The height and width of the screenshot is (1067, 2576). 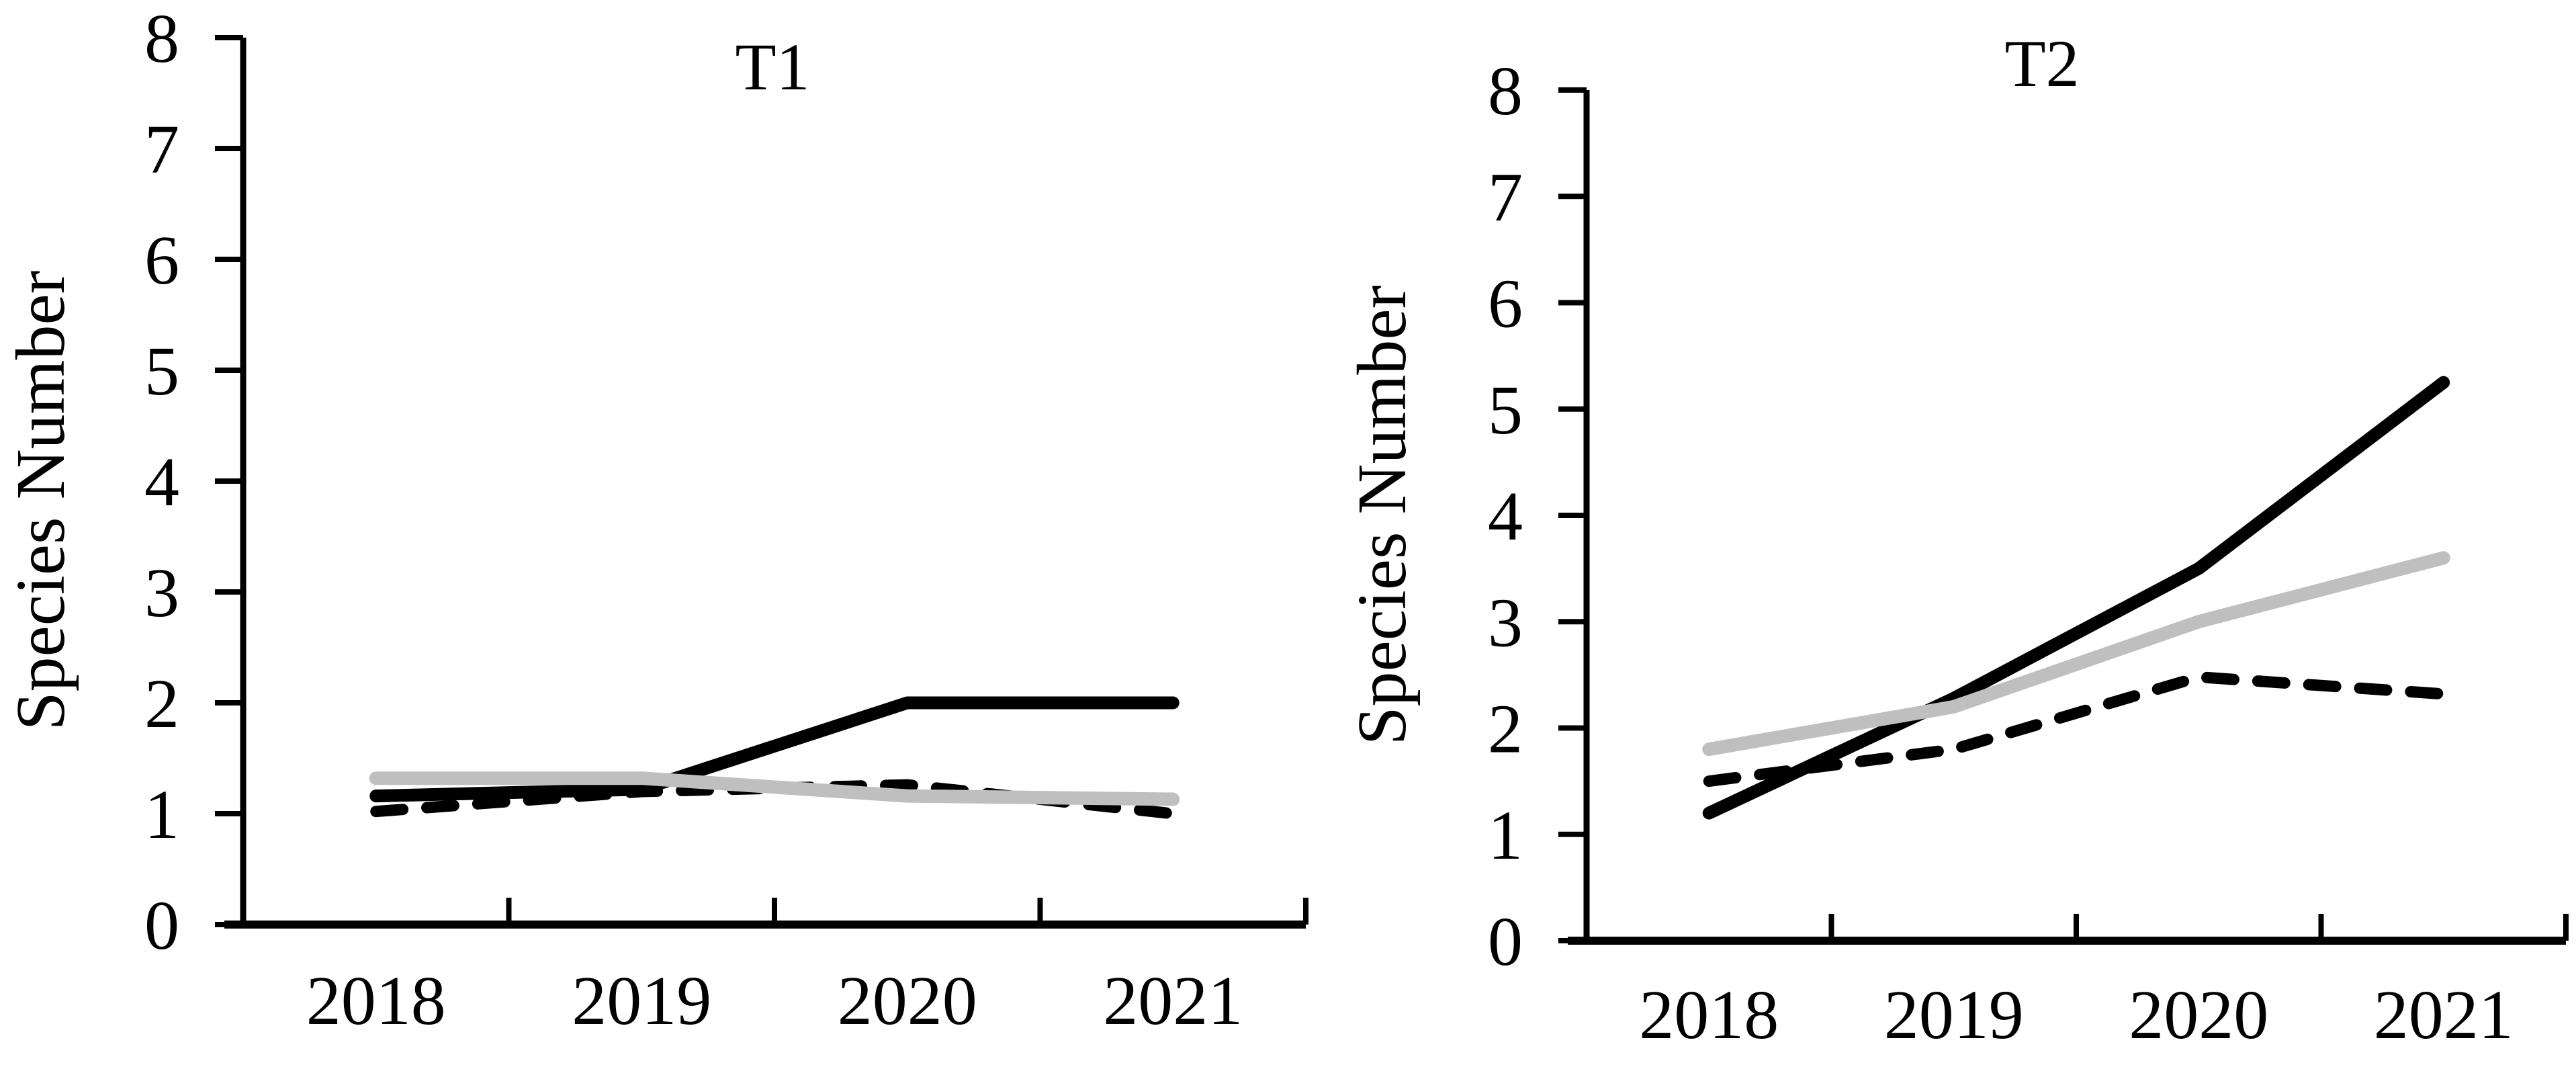 What do you see at coordinates (2077, 729) in the screenshot?
I see `series-line-black-dashed` at bounding box center [2077, 729].